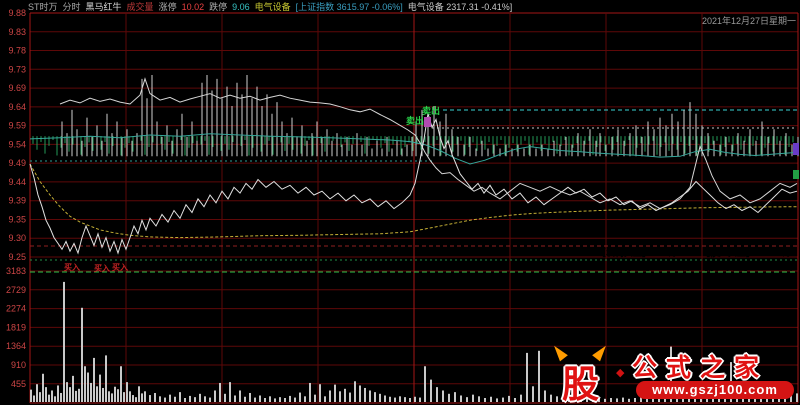 The image size is (800, 405). What do you see at coordinates (17, 51) in the screenshot?
I see `svg-text: 9.78` at bounding box center [17, 51].